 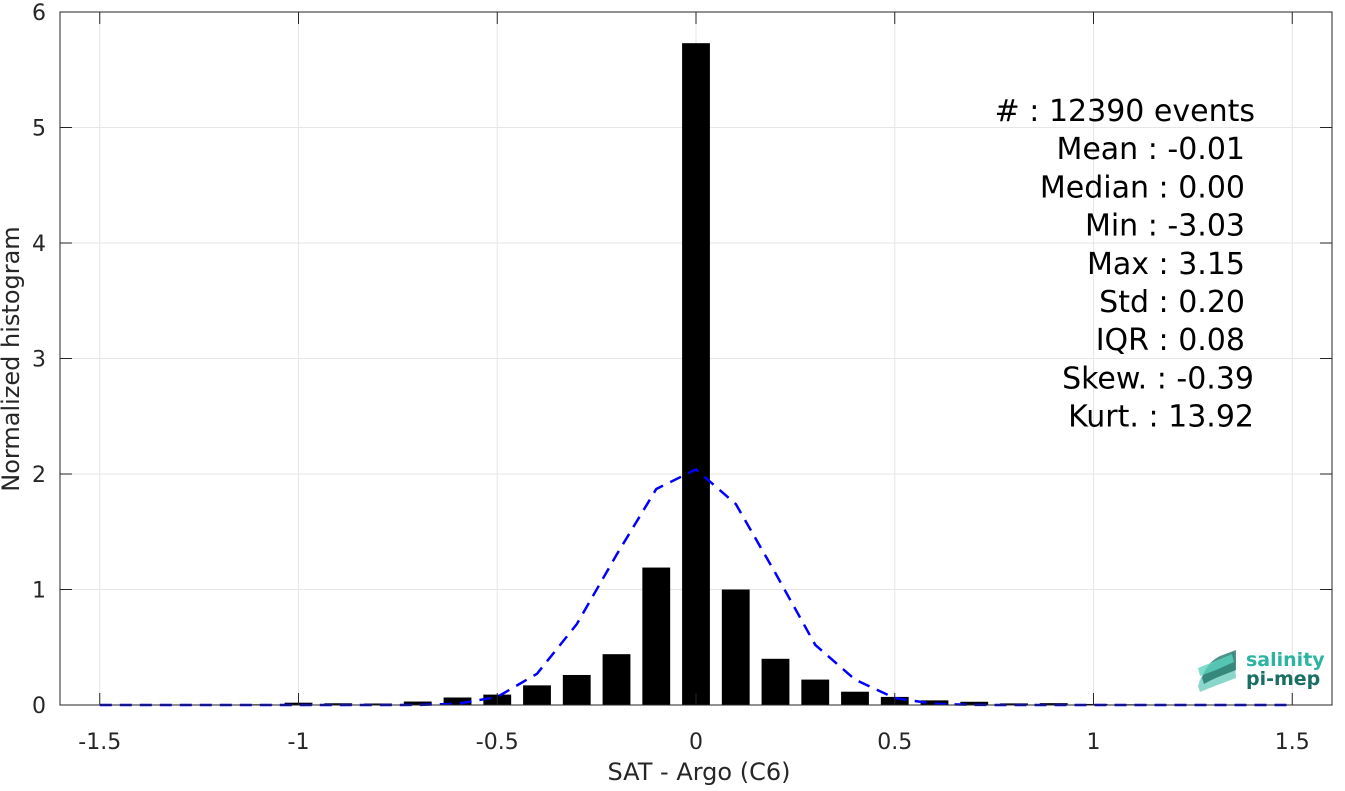 I want to click on x-tick-label: -1, so click(x=299, y=742).